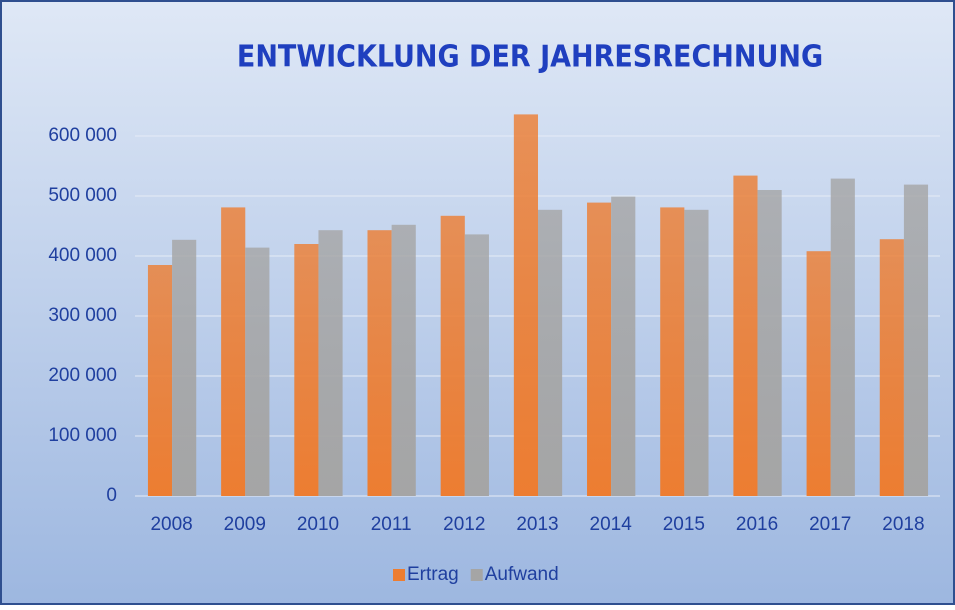 This screenshot has height=610, width=955. What do you see at coordinates (318, 524) in the screenshot?
I see `x-tick-label: 2010` at bounding box center [318, 524].